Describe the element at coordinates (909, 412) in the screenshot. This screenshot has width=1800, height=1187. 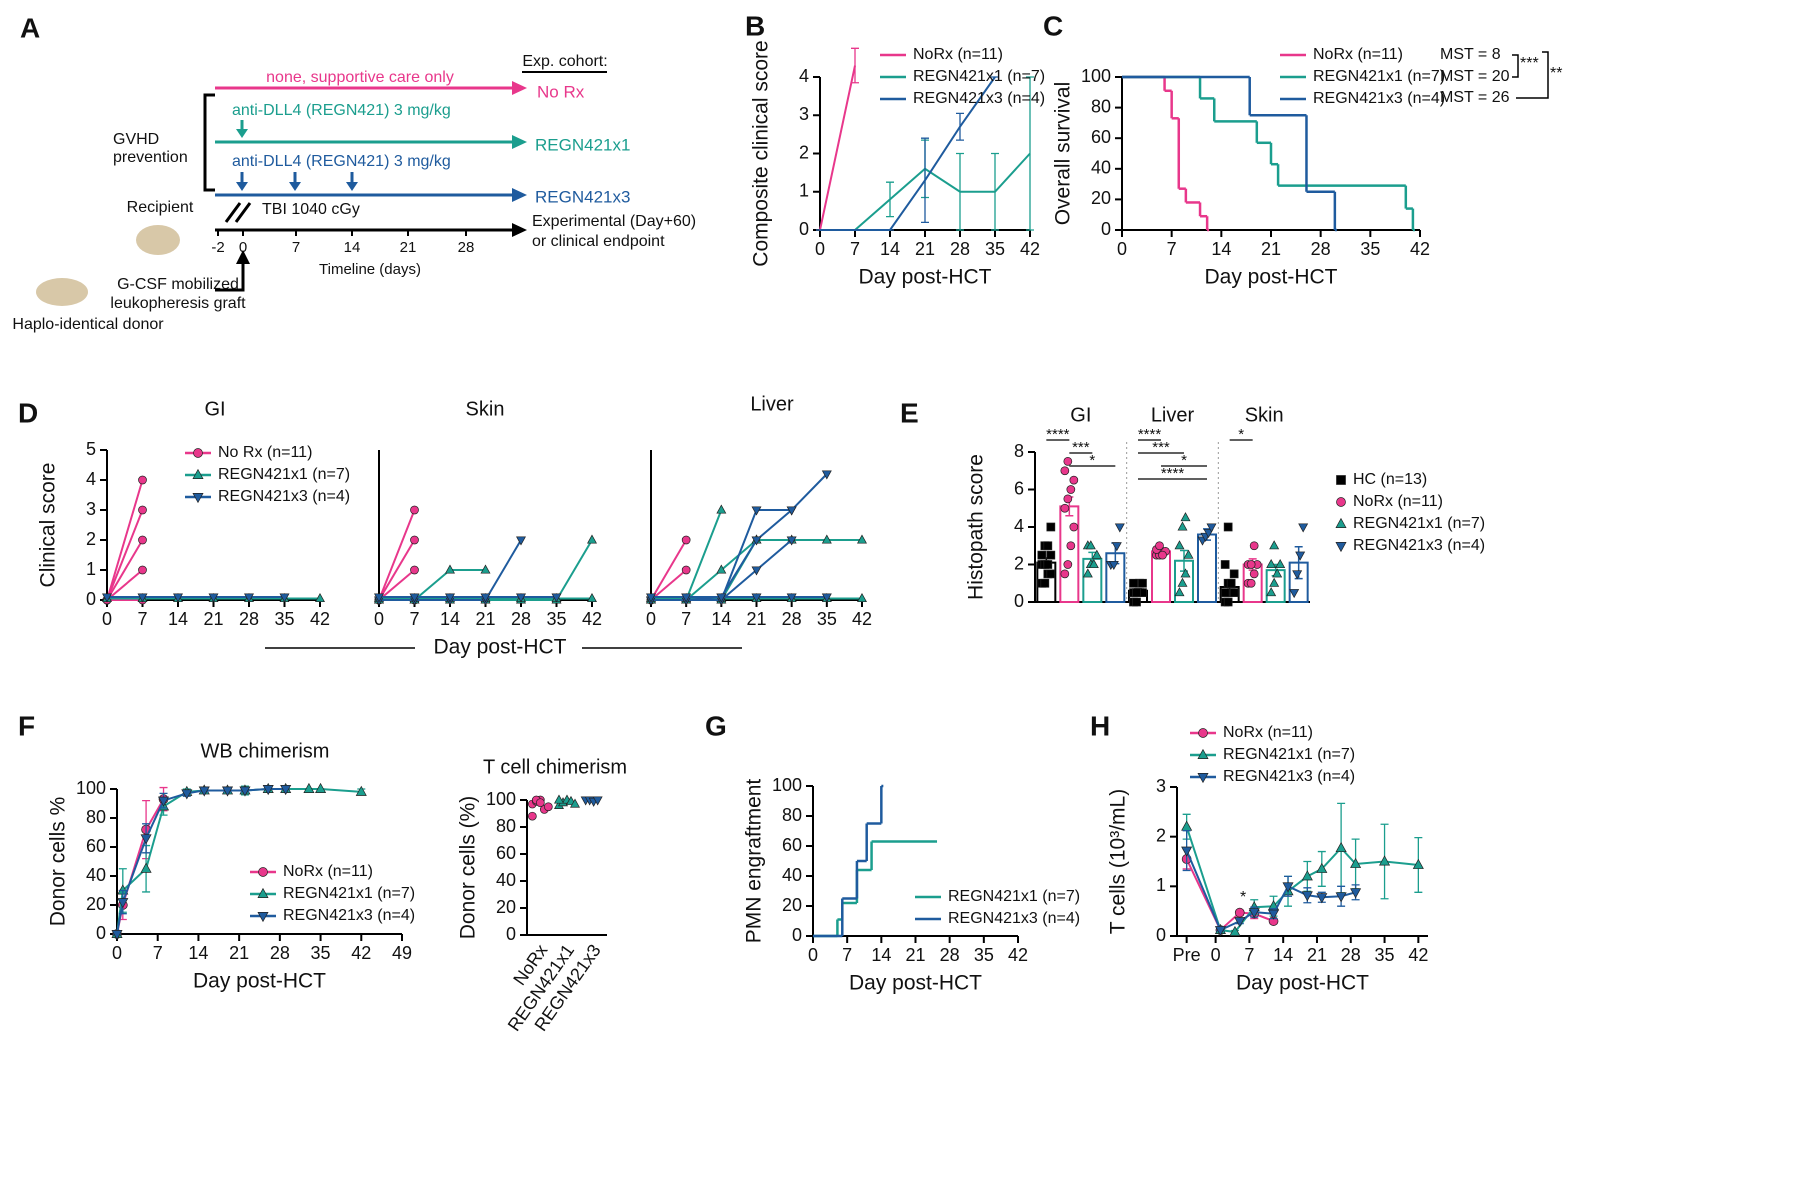
I see `panel-label: E` at that location.